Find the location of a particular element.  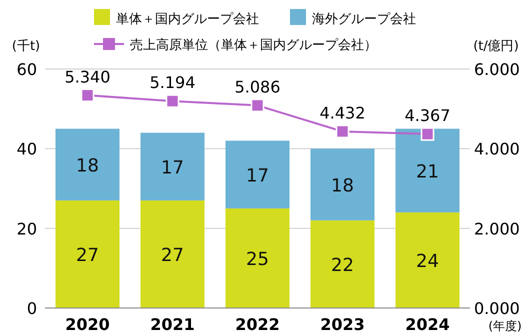

data-label: 22 is located at coordinates (342, 265).